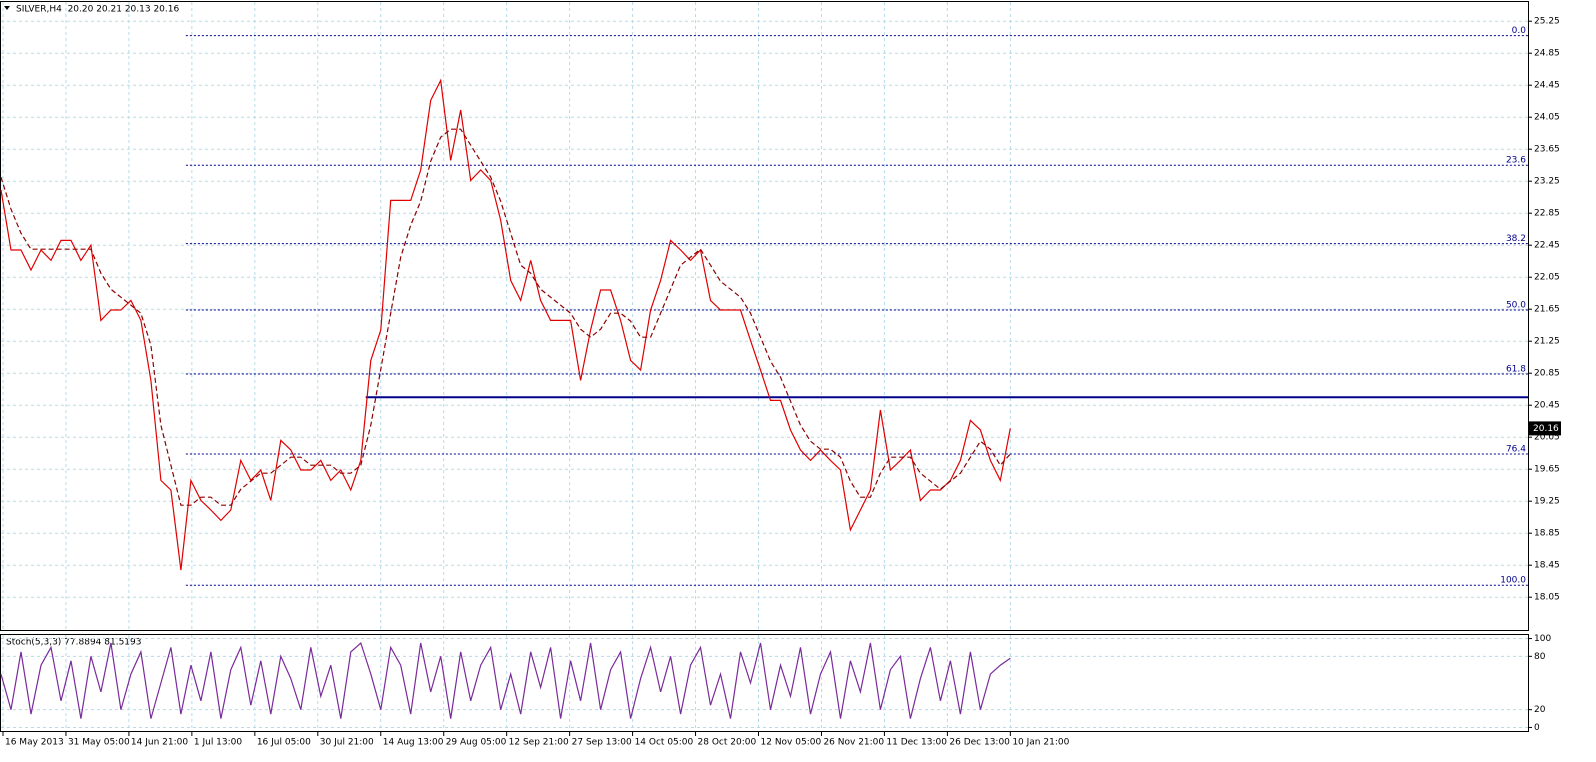  What do you see at coordinates (1547, 86) in the screenshot?
I see `y-tick-label: 24.45` at bounding box center [1547, 86].